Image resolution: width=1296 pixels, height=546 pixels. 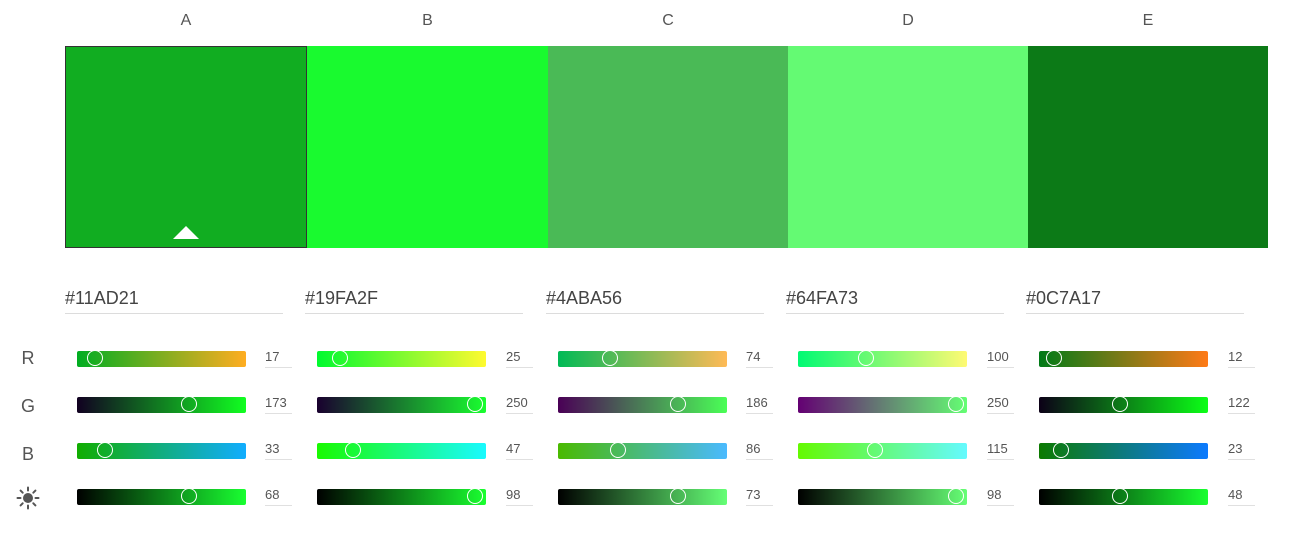 I want to click on g-slider-b, so click(x=401, y=404).